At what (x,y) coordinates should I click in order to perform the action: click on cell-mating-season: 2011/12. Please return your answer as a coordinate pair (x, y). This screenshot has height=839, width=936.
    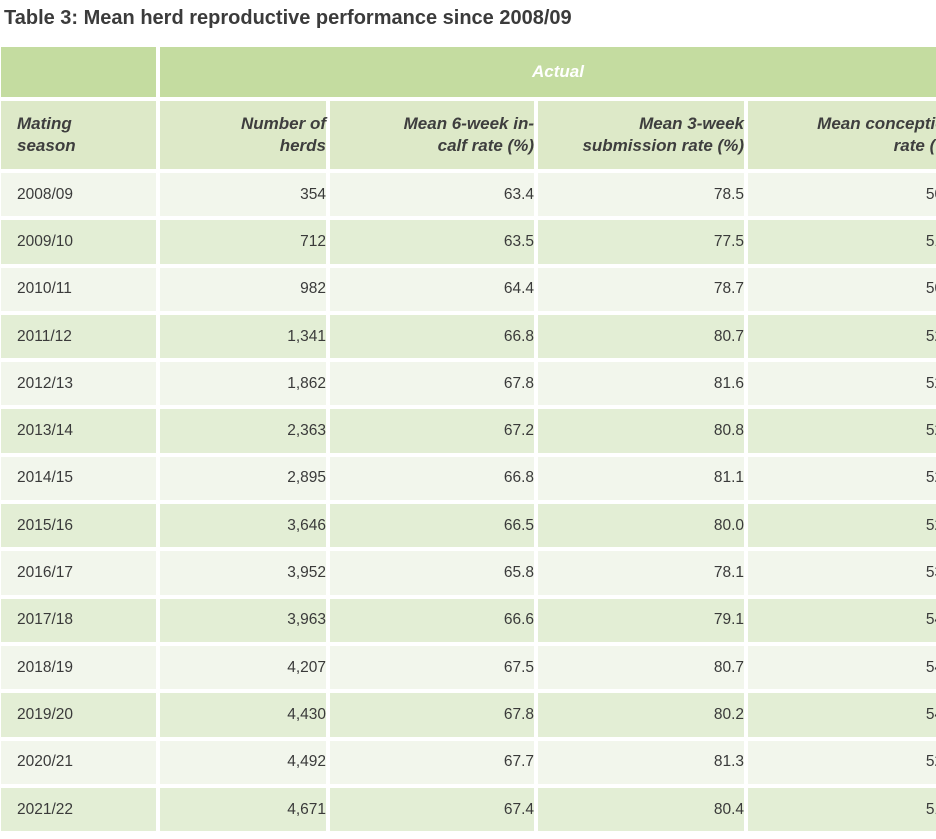
    Looking at the image, I should click on (78, 336).